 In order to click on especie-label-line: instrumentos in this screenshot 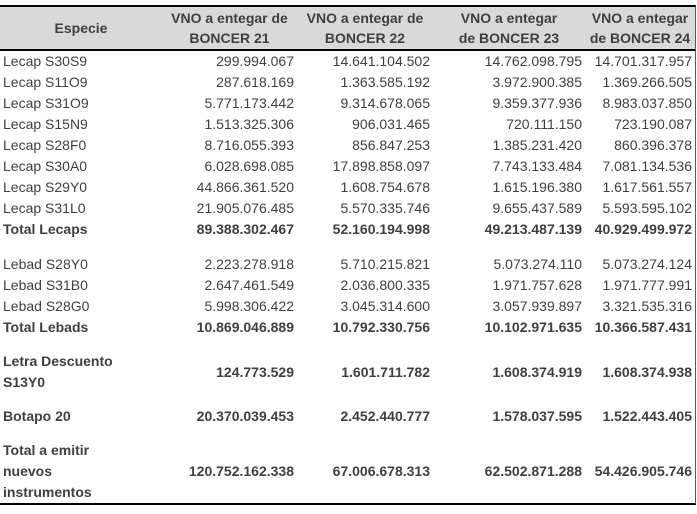, I will do `click(47, 492)`.